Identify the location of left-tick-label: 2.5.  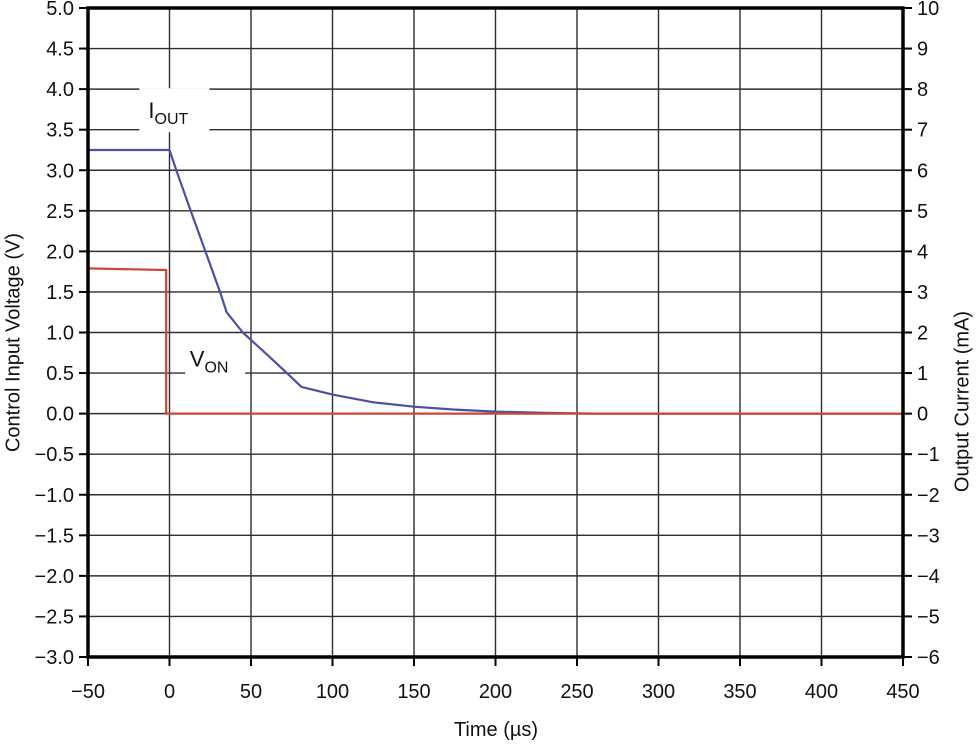
(60, 212).